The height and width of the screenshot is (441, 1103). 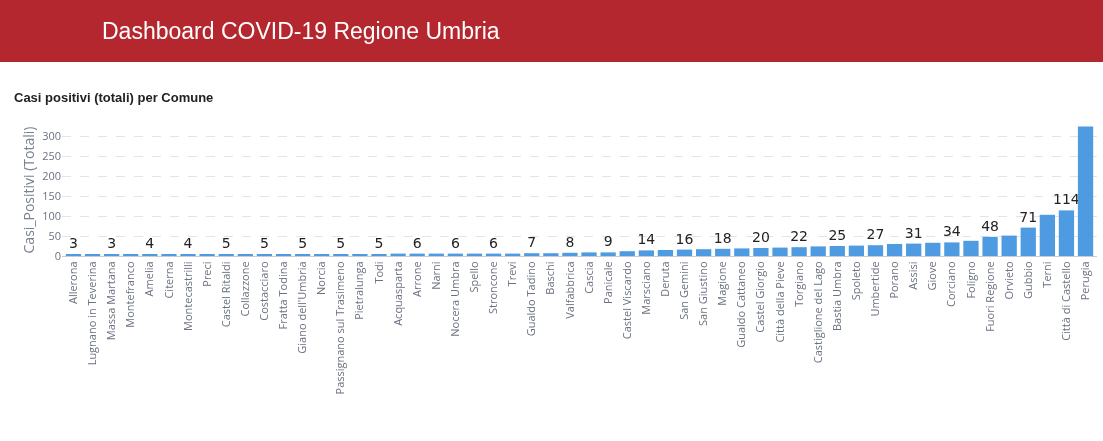 I want to click on data-label: 7, so click(x=532, y=242).